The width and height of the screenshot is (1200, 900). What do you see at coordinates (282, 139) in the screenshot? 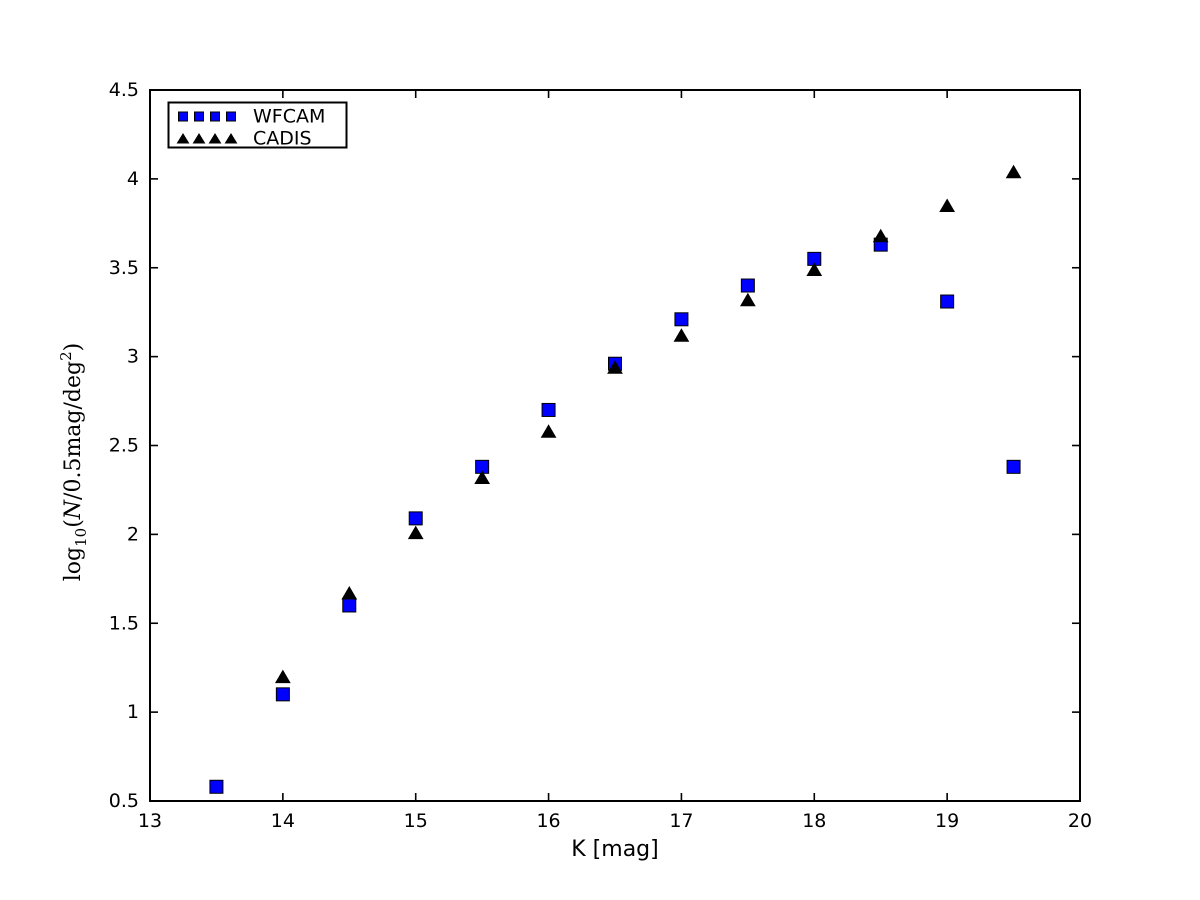
I see `legend-label-cadis: CADIS` at bounding box center [282, 139].